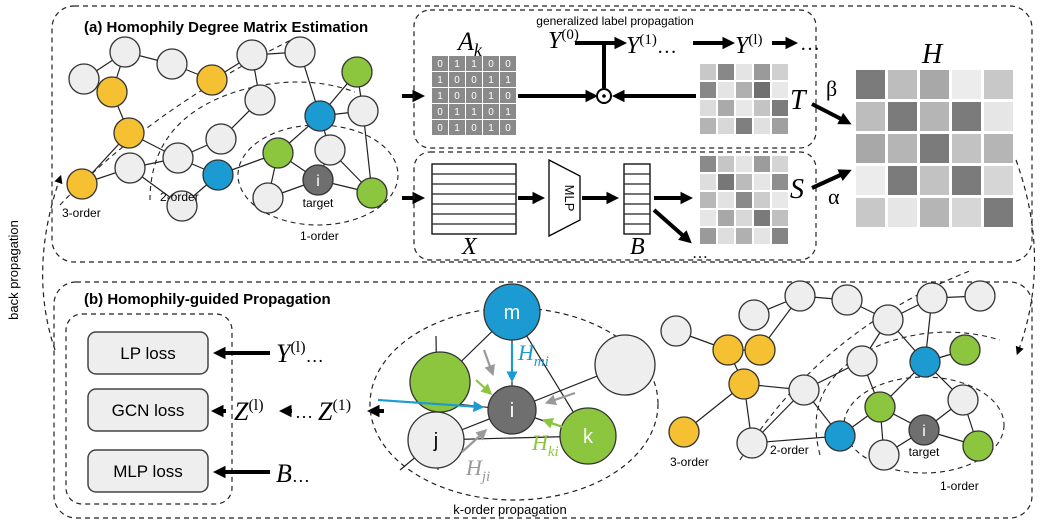 The height and width of the screenshot is (527, 1044). I want to click on gcn-loss-label: GCN loss, so click(148, 410).